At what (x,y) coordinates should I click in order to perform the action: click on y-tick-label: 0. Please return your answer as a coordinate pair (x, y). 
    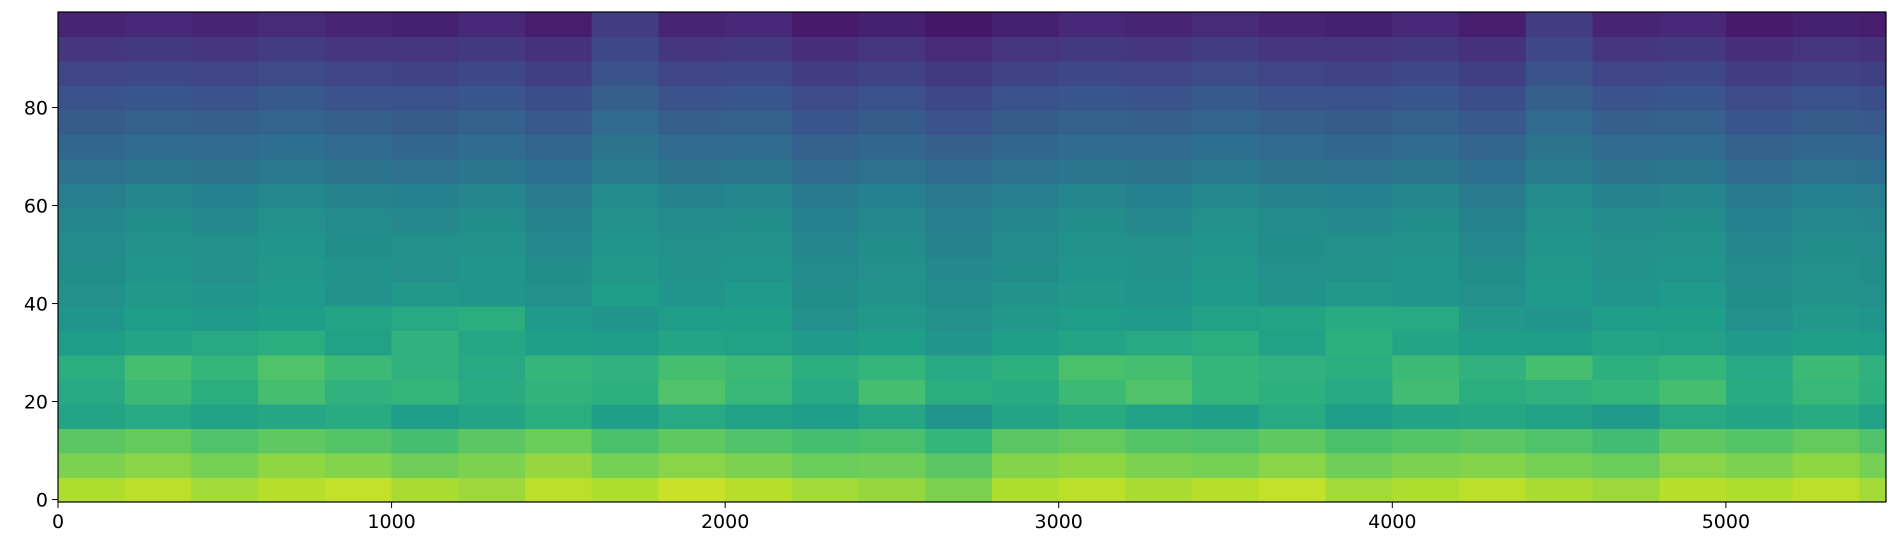
    Looking at the image, I should click on (42, 501).